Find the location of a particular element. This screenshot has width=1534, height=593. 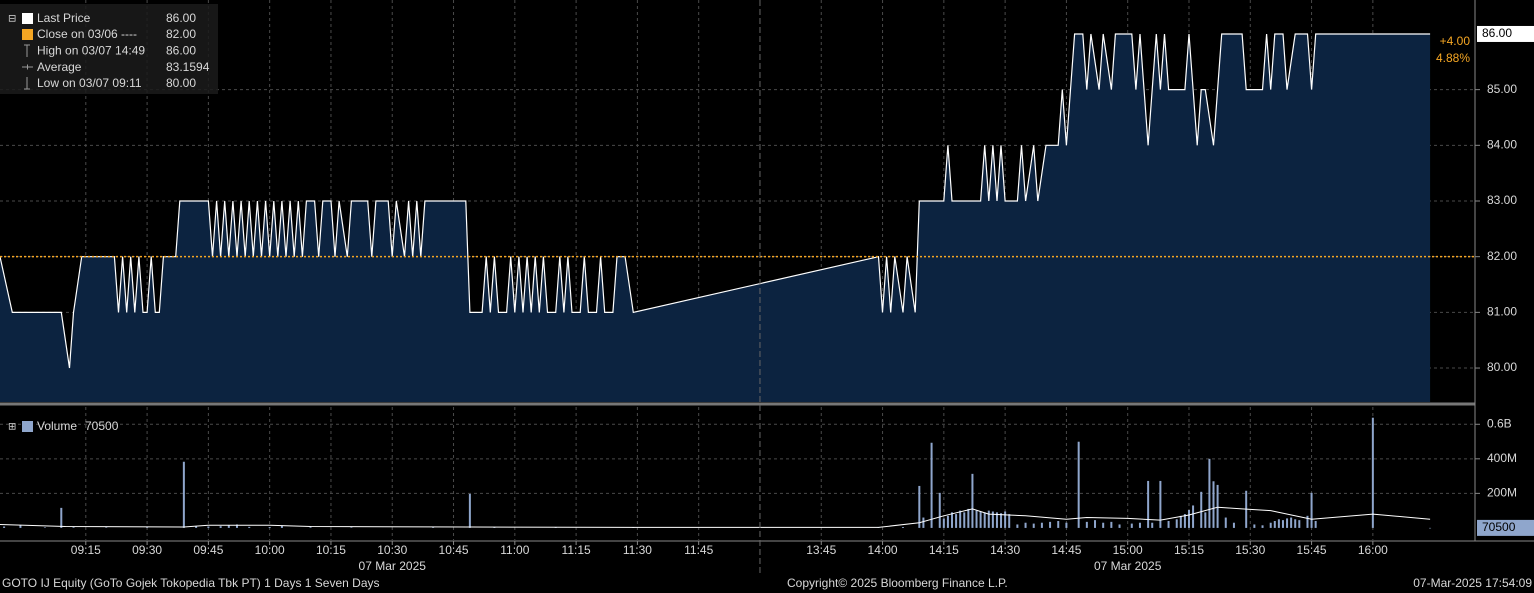

legend-label: Low on 03/07 09:11 is located at coordinates (89, 83).